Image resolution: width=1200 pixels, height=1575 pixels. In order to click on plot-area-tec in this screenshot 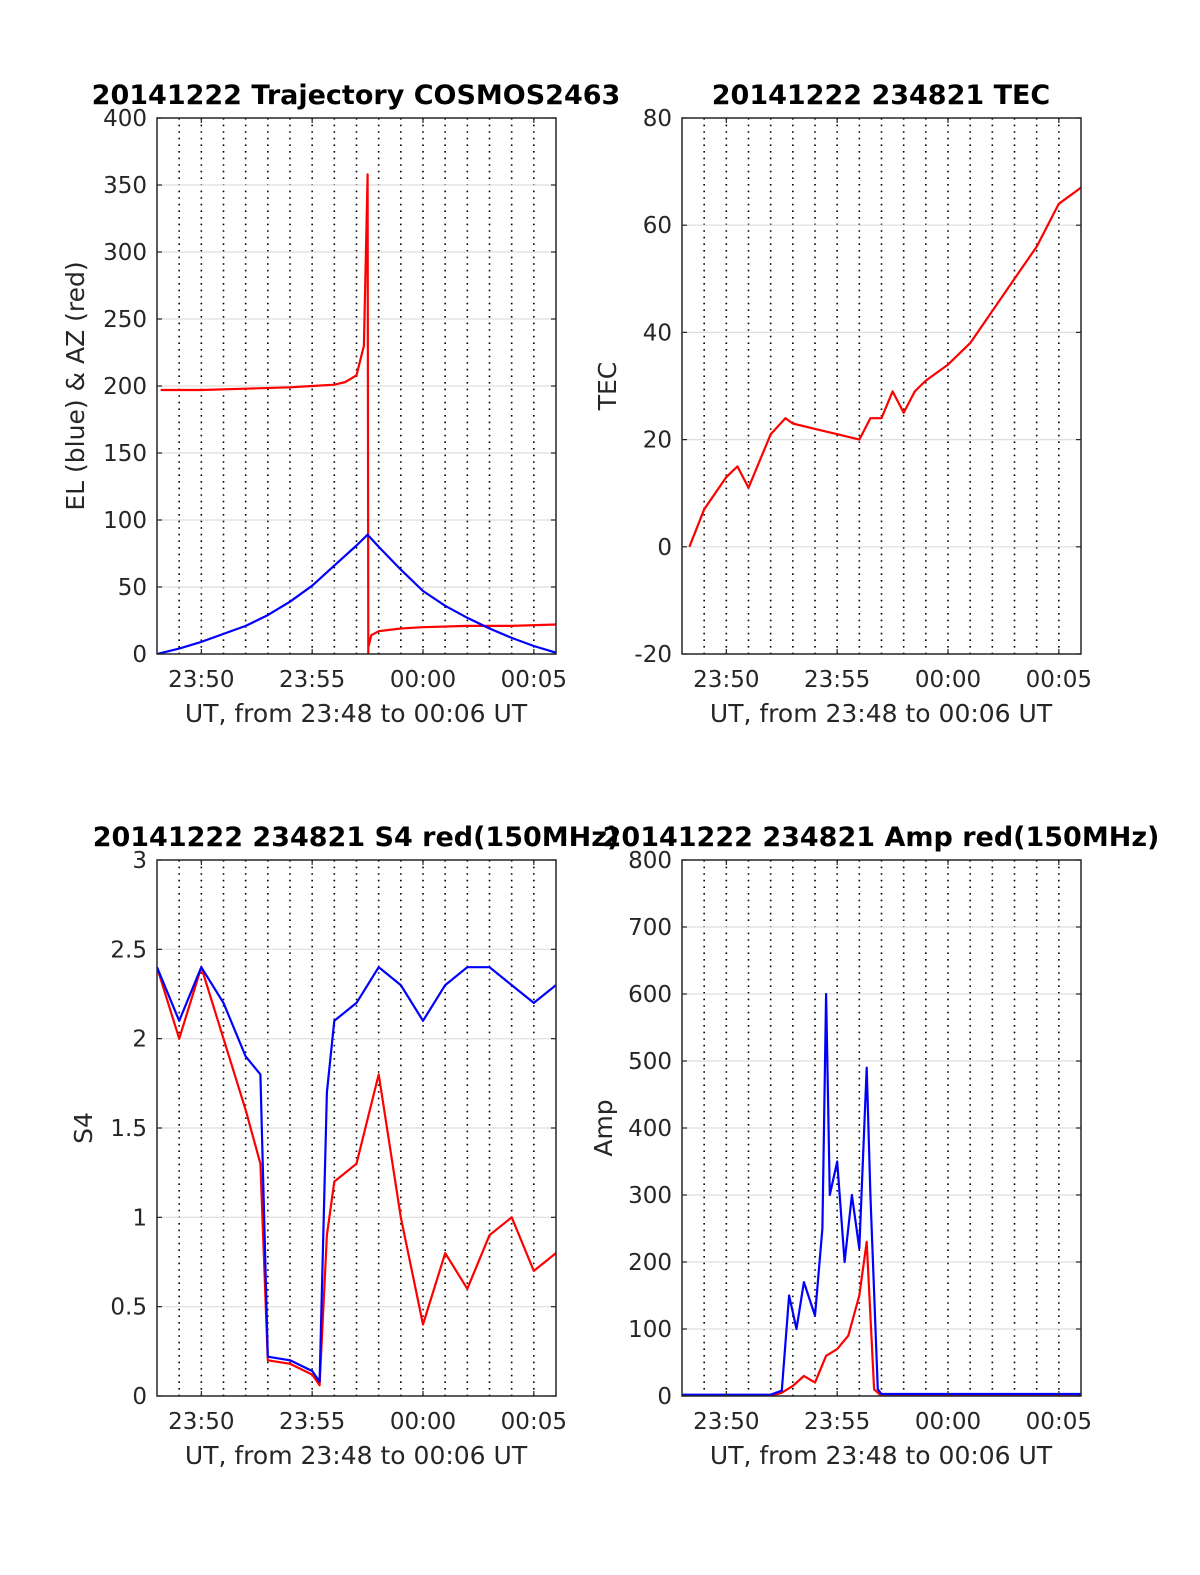, I will do `click(881, 386)`.